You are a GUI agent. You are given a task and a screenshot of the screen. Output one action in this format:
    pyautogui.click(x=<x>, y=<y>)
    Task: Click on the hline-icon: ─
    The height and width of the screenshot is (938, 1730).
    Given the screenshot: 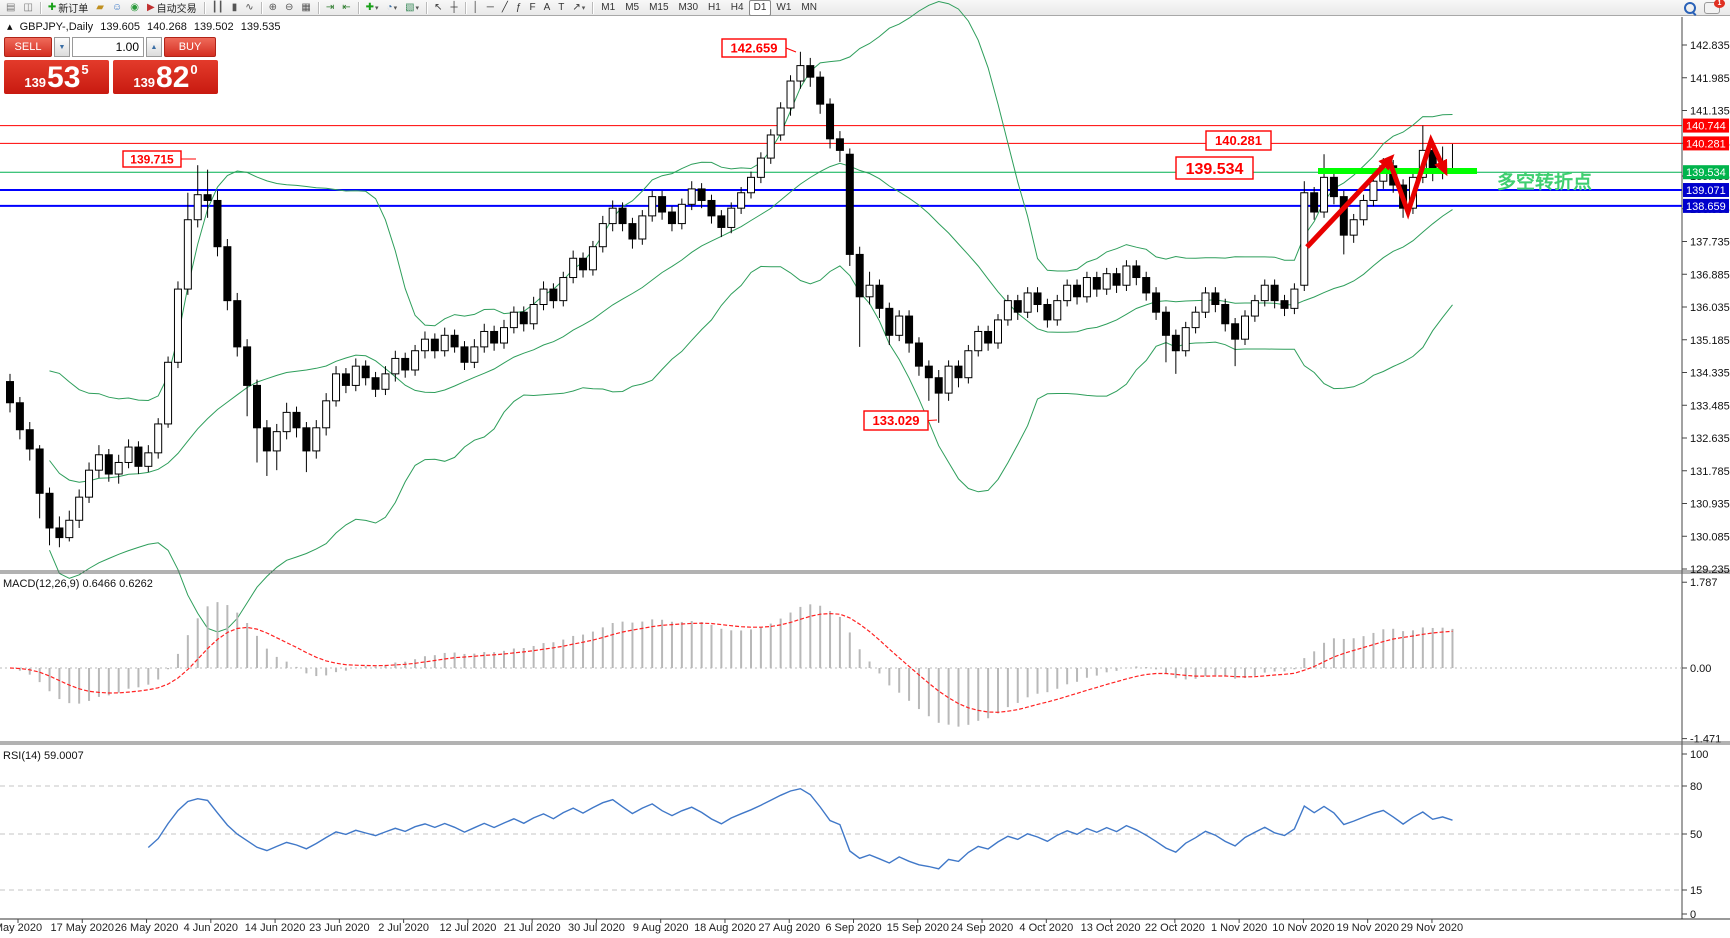 What is the action you would take?
    pyautogui.click(x=490, y=8)
    